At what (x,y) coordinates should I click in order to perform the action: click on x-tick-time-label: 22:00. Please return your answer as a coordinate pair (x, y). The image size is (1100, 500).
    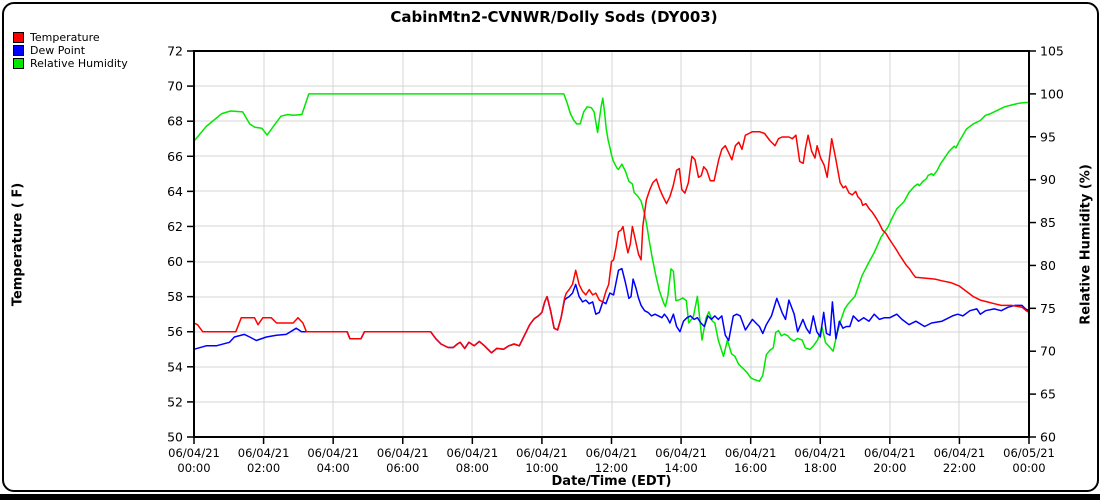
    Looking at the image, I should click on (959, 468).